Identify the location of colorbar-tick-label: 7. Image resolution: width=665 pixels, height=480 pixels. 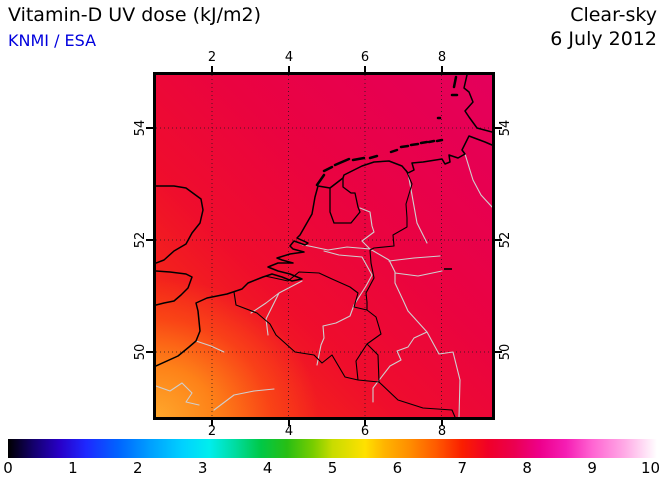
(462, 468).